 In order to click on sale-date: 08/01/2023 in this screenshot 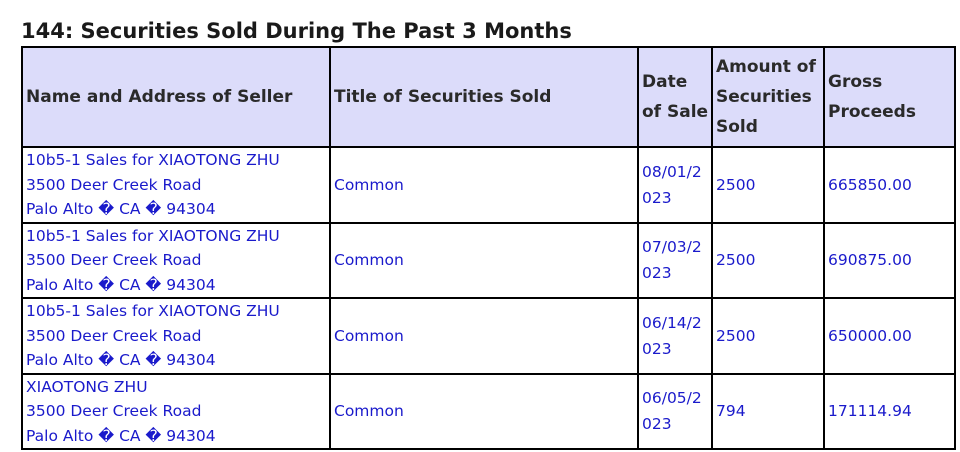, I will do `click(675, 185)`.